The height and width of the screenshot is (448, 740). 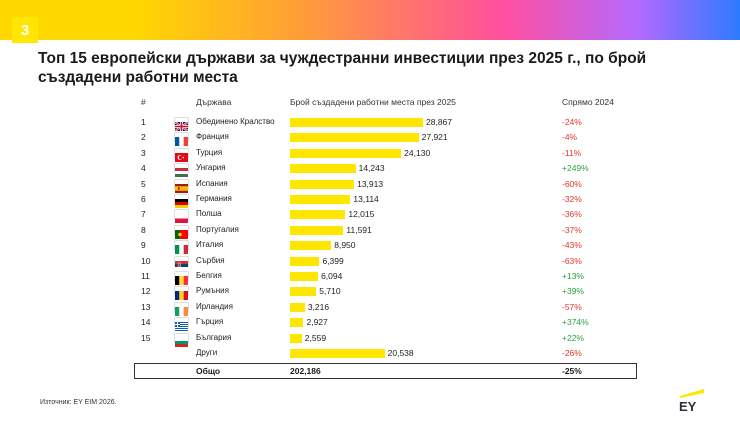 I want to click on rank-label: 15, so click(x=146, y=337).